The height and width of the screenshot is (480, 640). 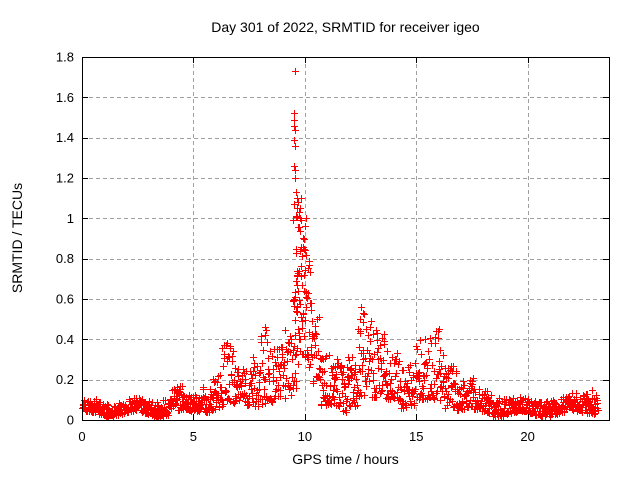 What do you see at coordinates (65, 299) in the screenshot?
I see `y-tick-label: 0.6` at bounding box center [65, 299].